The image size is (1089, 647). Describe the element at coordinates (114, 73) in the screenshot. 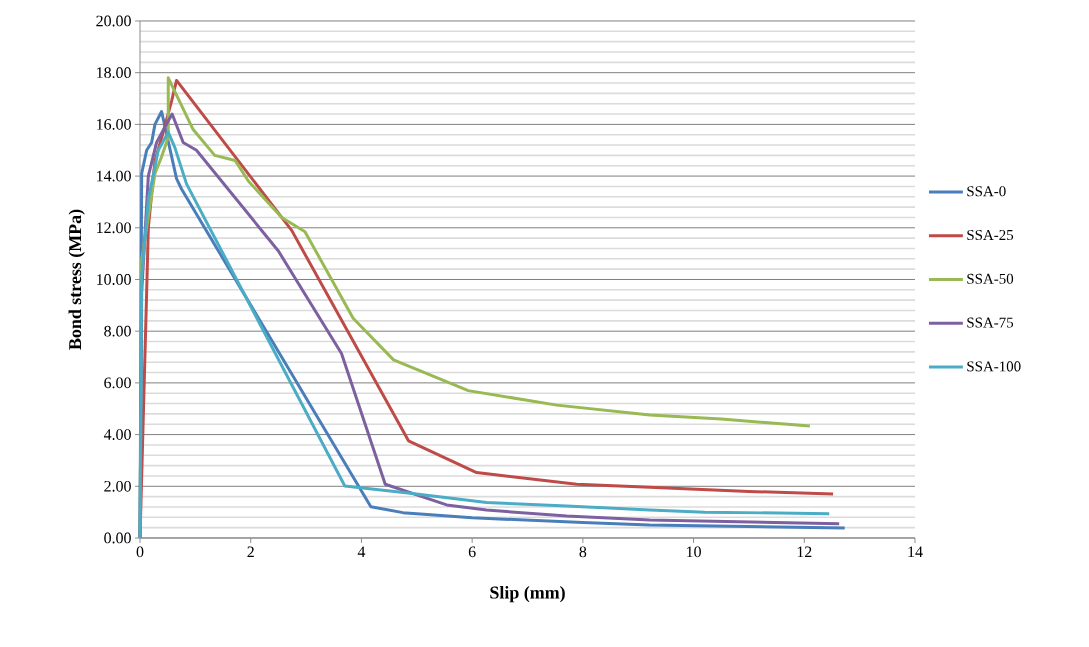

I see `y-tick-label: 18.00` at that location.